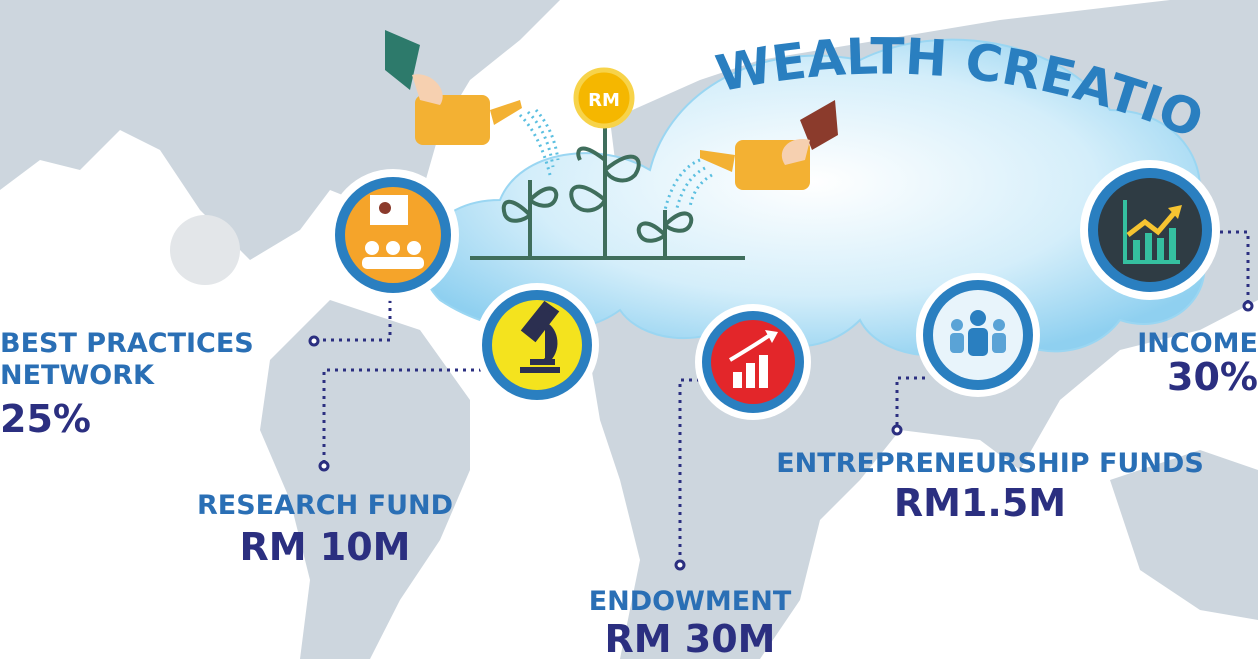 The width and height of the screenshot is (1258, 659). I want to click on item-value: RM 30M, so click(690, 638).